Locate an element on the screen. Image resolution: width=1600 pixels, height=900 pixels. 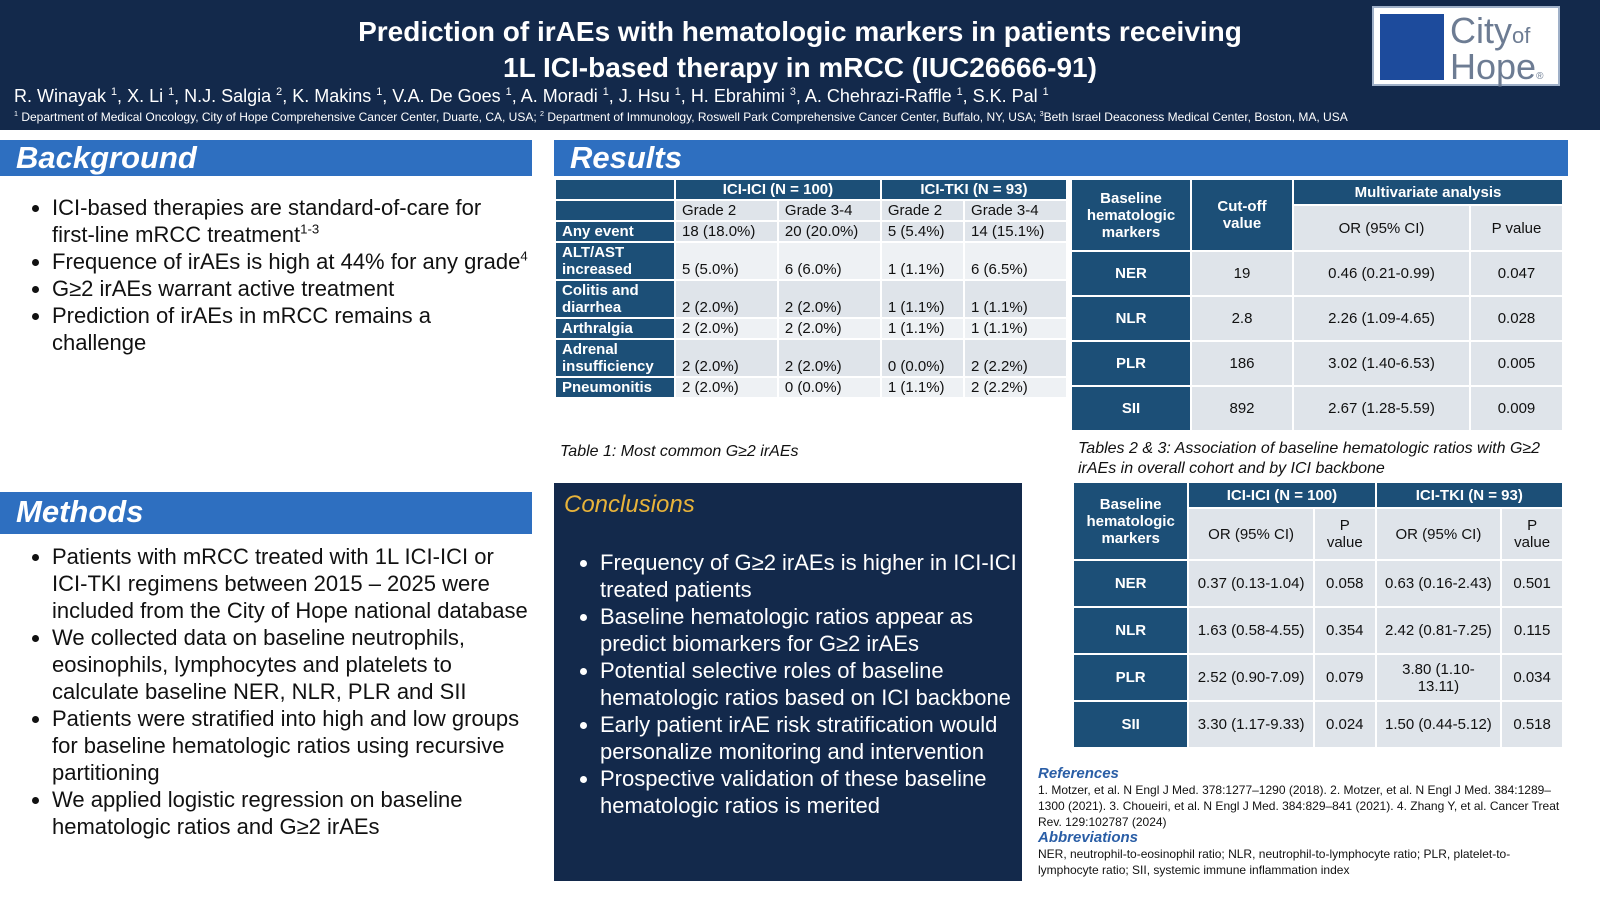
logo-icon is located at coordinates (1412, 47).